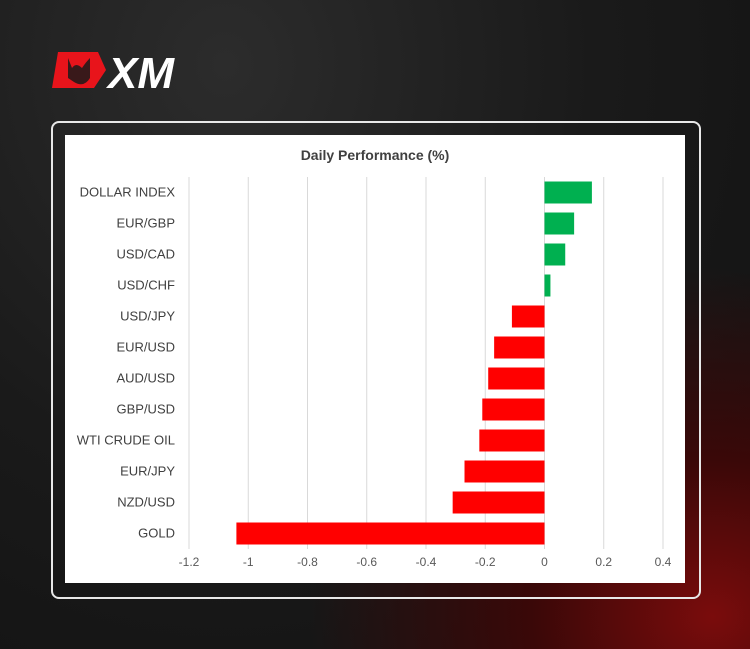 The height and width of the screenshot is (649, 750). What do you see at coordinates (366, 562) in the screenshot?
I see `x-tick-label: -0.6` at bounding box center [366, 562].